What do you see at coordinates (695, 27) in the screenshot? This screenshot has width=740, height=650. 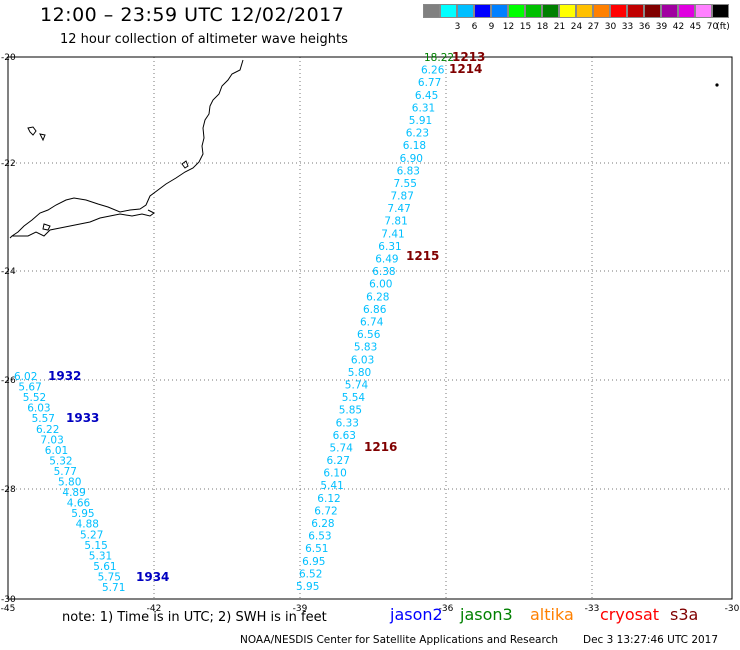 I see `legend-tick-label: 45` at bounding box center [695, 27].